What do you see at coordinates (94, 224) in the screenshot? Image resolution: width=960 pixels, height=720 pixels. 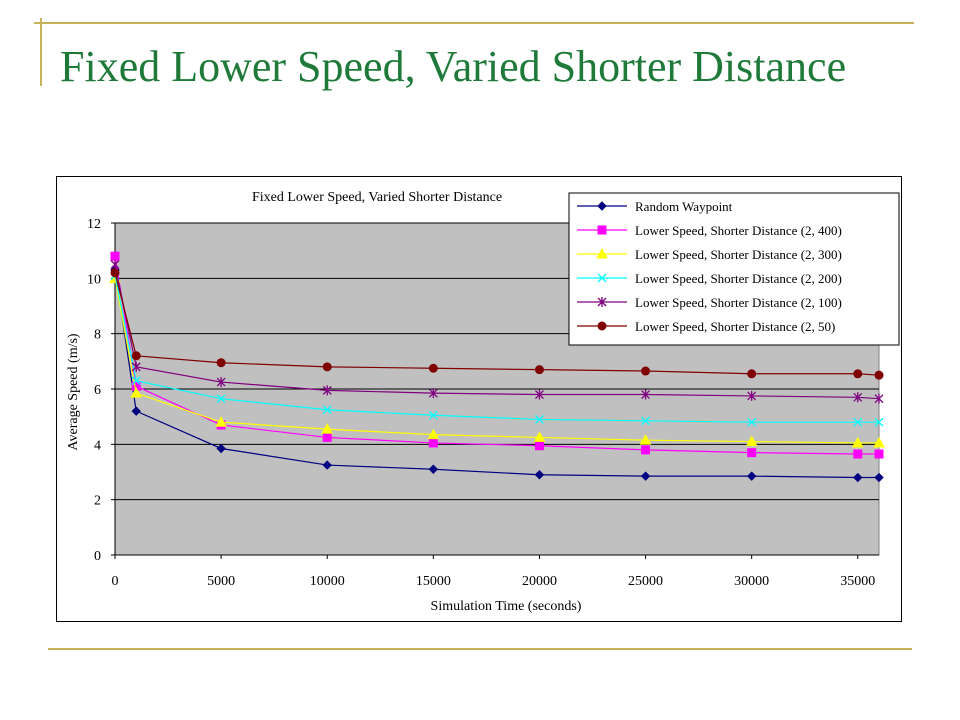 I see `y-tick-label: 12` at bounding box center [94, 224].